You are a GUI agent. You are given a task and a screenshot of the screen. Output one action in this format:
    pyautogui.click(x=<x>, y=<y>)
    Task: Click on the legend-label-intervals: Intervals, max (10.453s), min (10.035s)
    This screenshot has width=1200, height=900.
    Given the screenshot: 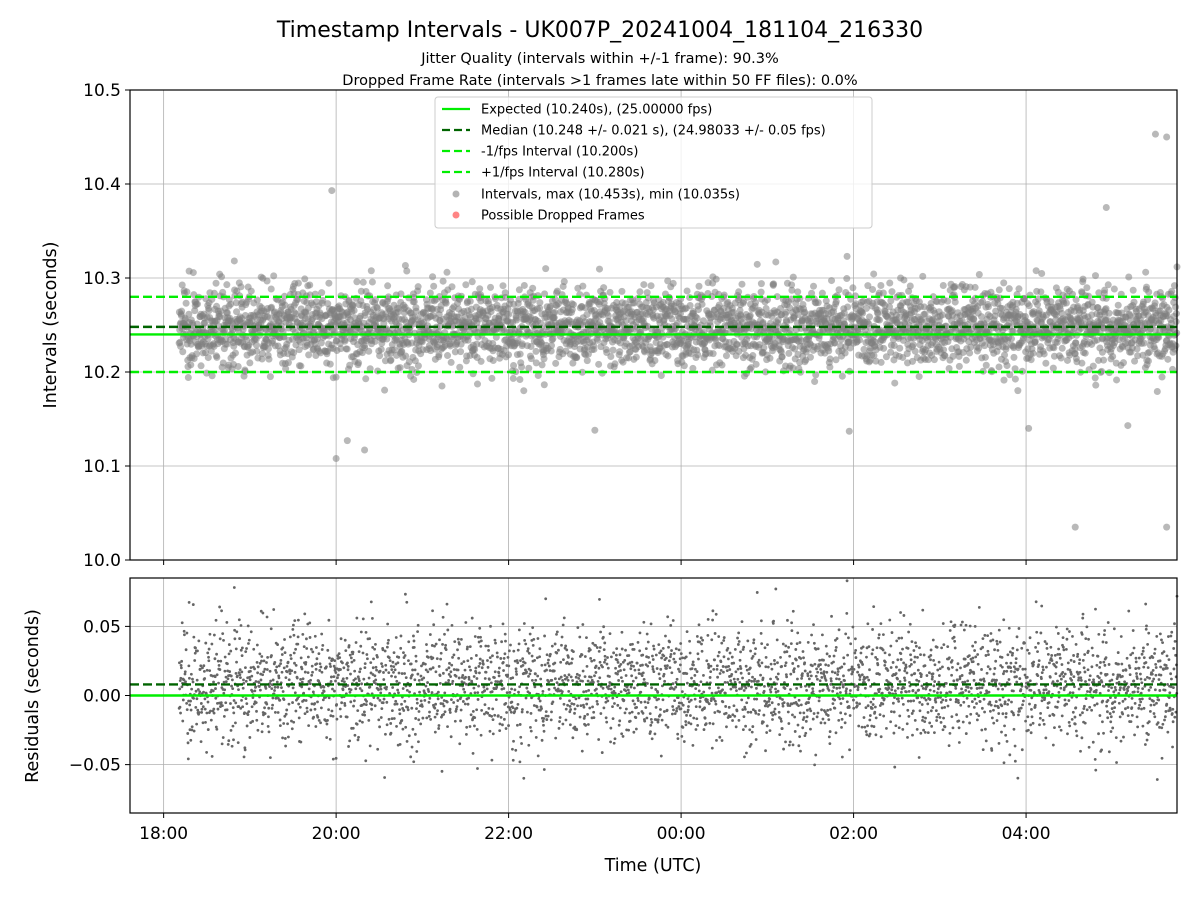 What is the action you would take?
    pyautogui.click(x=610, y=195)
    